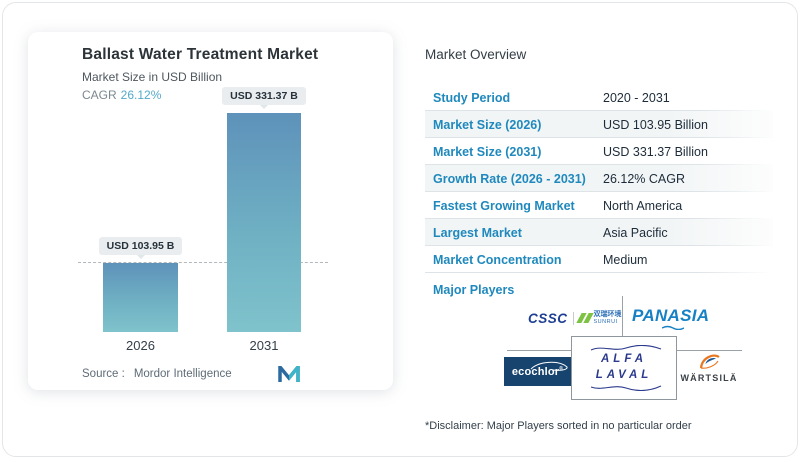 The width and height of the screenshot is (800, 459). What do you see at coordinates (709, 361) in the screenshot?
I see `wartsila-swirl-icon` at bounding box center [709, 361].